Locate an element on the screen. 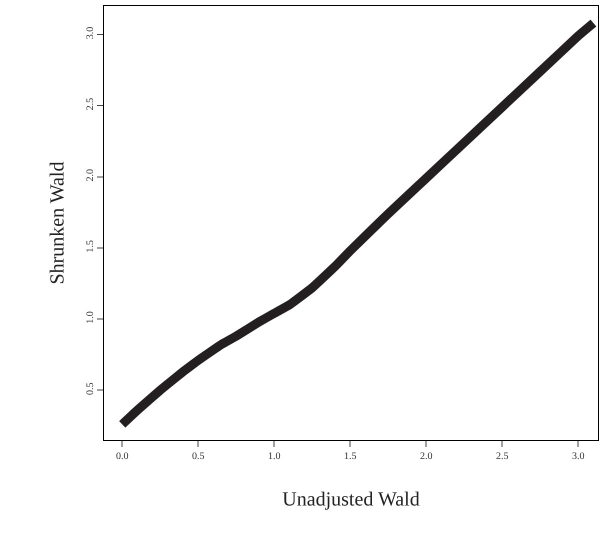  x-tick-label: 3.0 is located at coordinates (578, 456).